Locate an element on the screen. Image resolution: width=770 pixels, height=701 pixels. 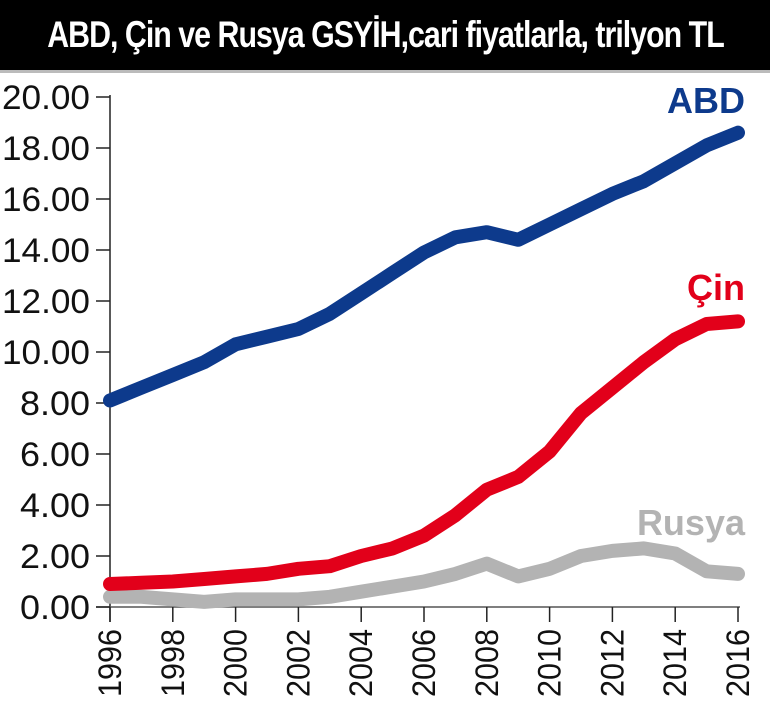
y-tick-label: 2.00 is located at coordinates (55, 557).